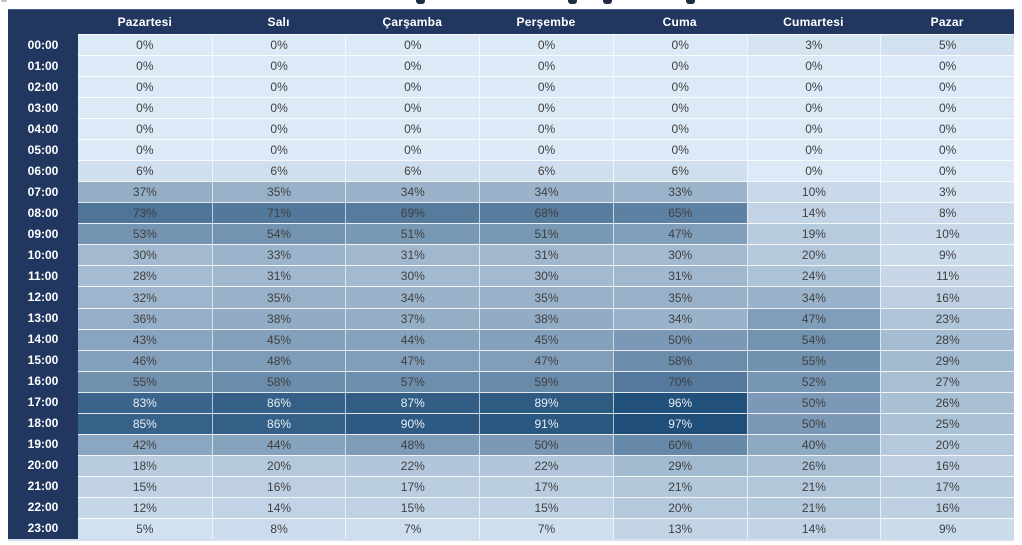 The width and height of the screenshot is (1022, 545). I want to click on row-label-05-00: 05:00, so click(43, 150).